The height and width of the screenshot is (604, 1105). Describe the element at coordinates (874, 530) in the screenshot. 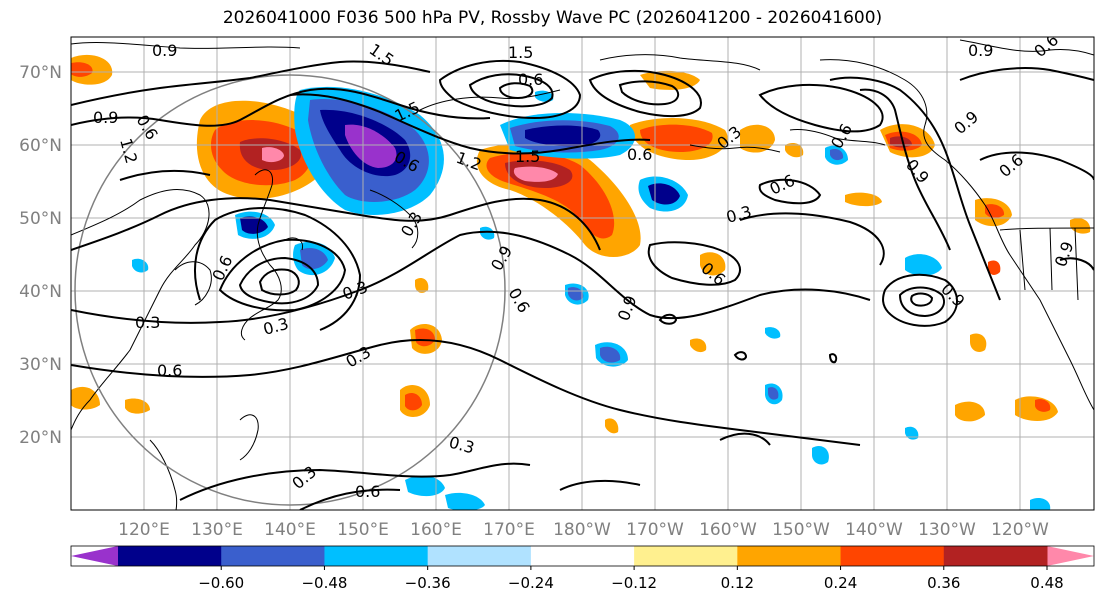

I see `lon-label: 140°W` at that location.